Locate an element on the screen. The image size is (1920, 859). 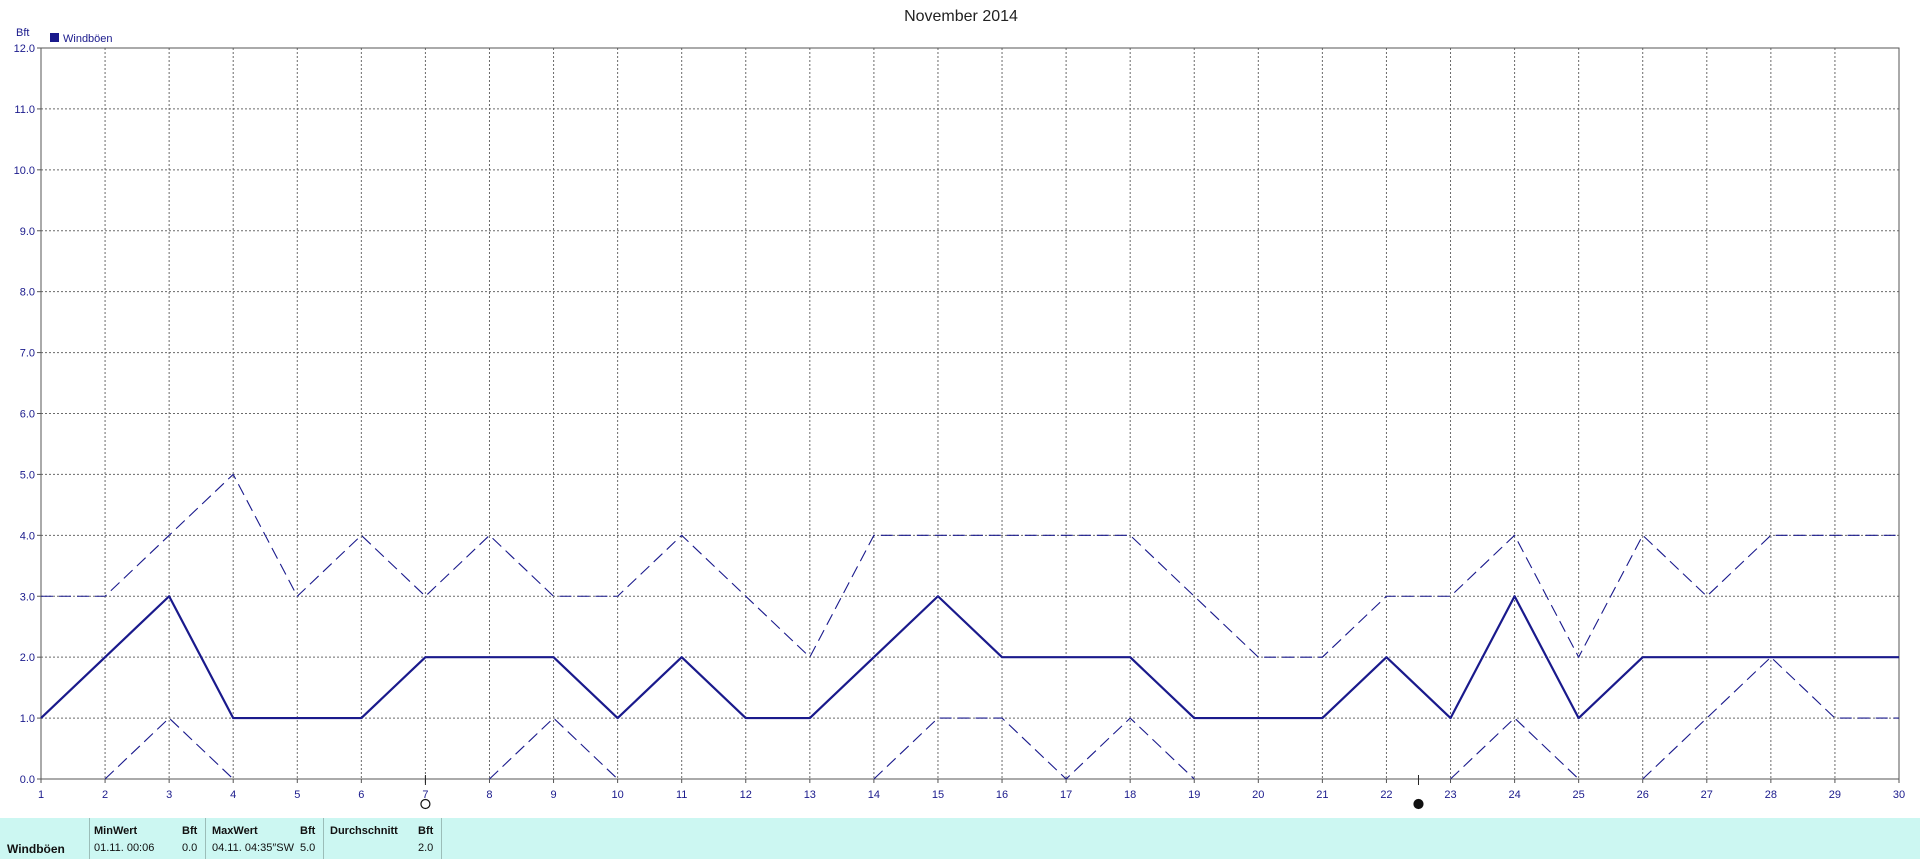
y-tick-label: 10.0 is located at coordinates (24, 171).